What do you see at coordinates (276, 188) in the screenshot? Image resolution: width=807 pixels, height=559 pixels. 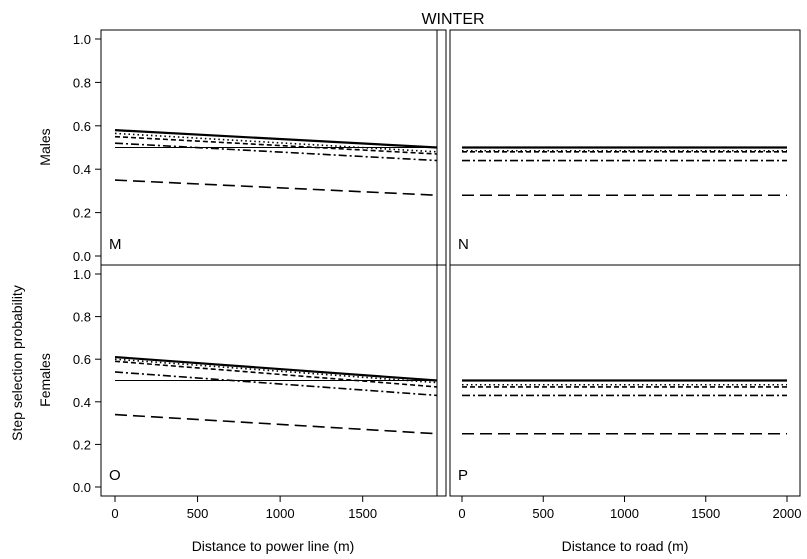 I see `panel-m-series-dashed-long` at bounding box center [276, 188].